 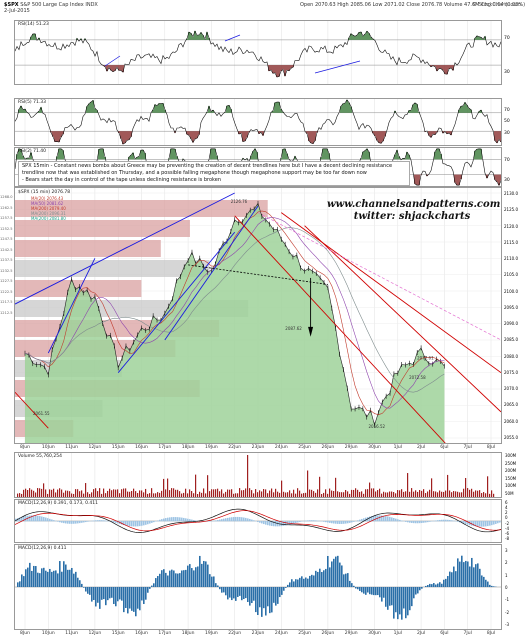 What do you see at coordinates (40, 456) in the screenshot?
I see `volume-label: Volume 55,760,254` at bounding box center [40, 456].